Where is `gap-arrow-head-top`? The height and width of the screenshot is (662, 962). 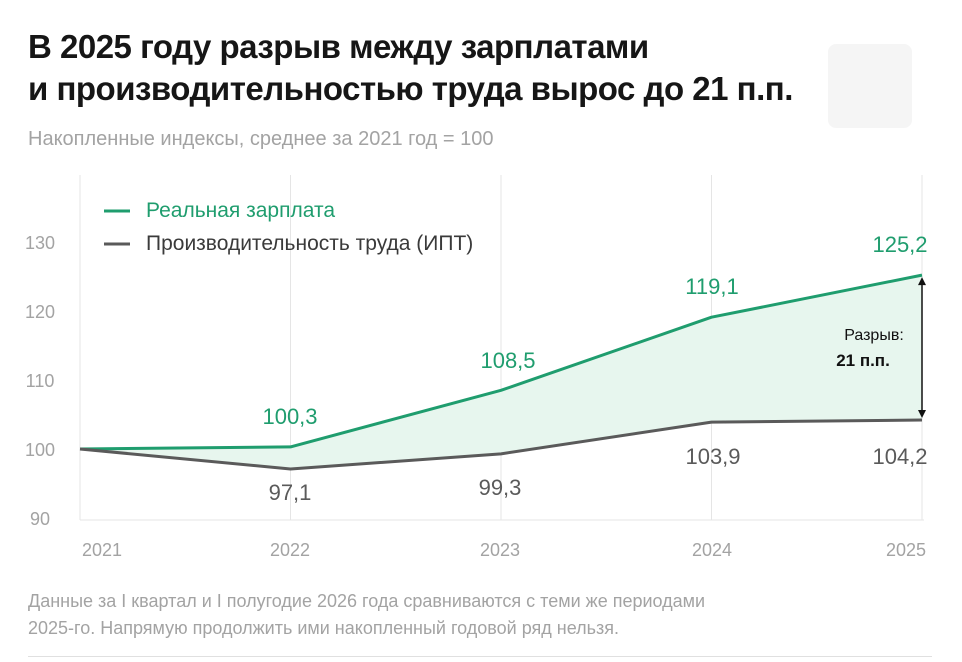 gap-arrow-head-top is located at coordinates (922, 281).